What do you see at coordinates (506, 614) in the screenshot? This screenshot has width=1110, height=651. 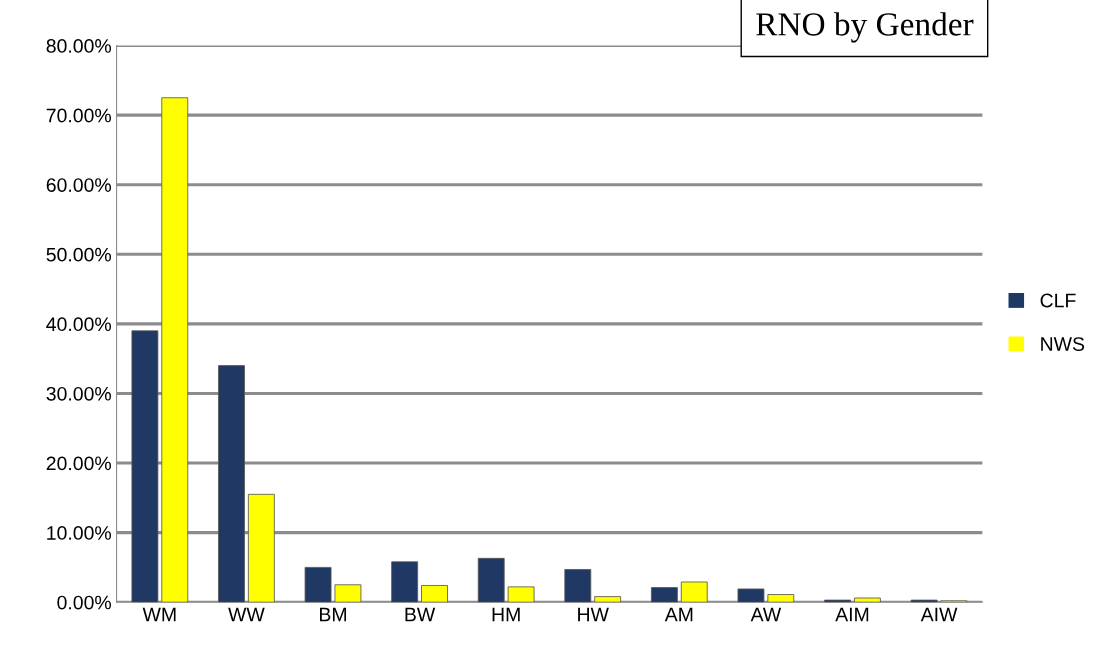 I see `x-tick-label: HM` at bounding box center [506, 614].